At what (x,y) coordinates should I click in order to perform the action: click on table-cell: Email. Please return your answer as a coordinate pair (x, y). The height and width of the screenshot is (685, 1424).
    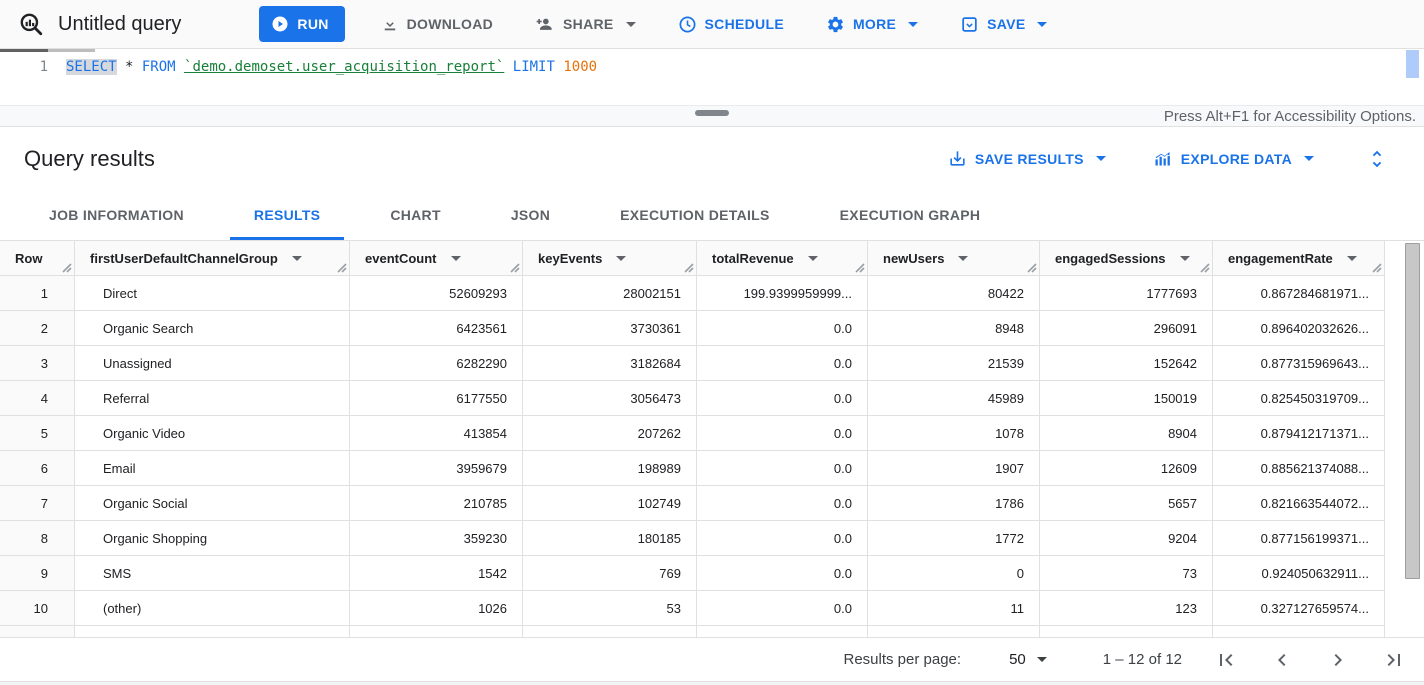
    Looking at the image, I should click on (212, 468).